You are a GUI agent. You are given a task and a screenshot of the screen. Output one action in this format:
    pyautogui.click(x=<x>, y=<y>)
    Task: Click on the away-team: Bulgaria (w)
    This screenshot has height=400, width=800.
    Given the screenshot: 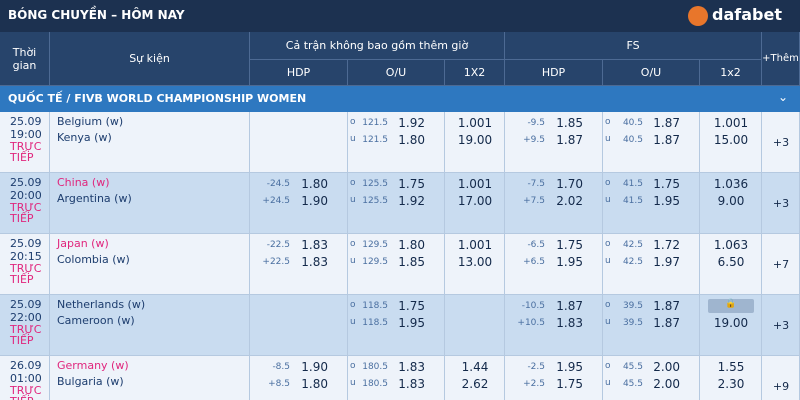 What is the action you would take?
    pyautogui.click(x=90, y=381)
    